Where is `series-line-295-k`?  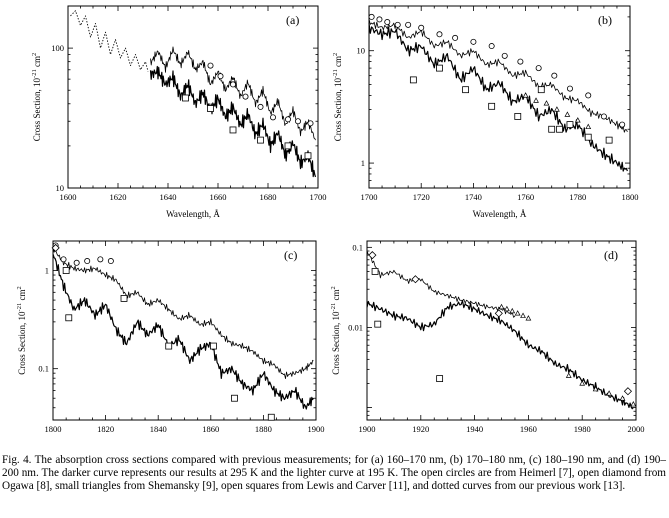 series-line-295-k is located at coordinates (500, 355).